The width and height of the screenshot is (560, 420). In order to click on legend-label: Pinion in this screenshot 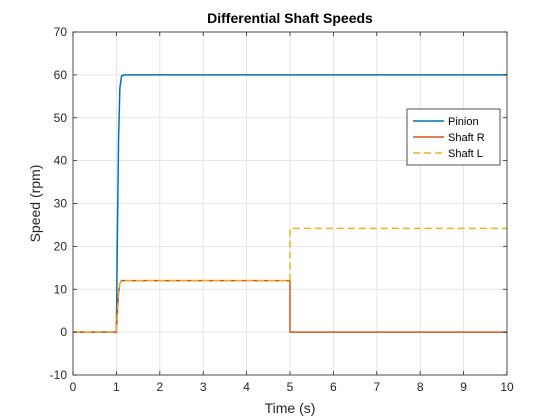, I will do `click(463, 122)`.